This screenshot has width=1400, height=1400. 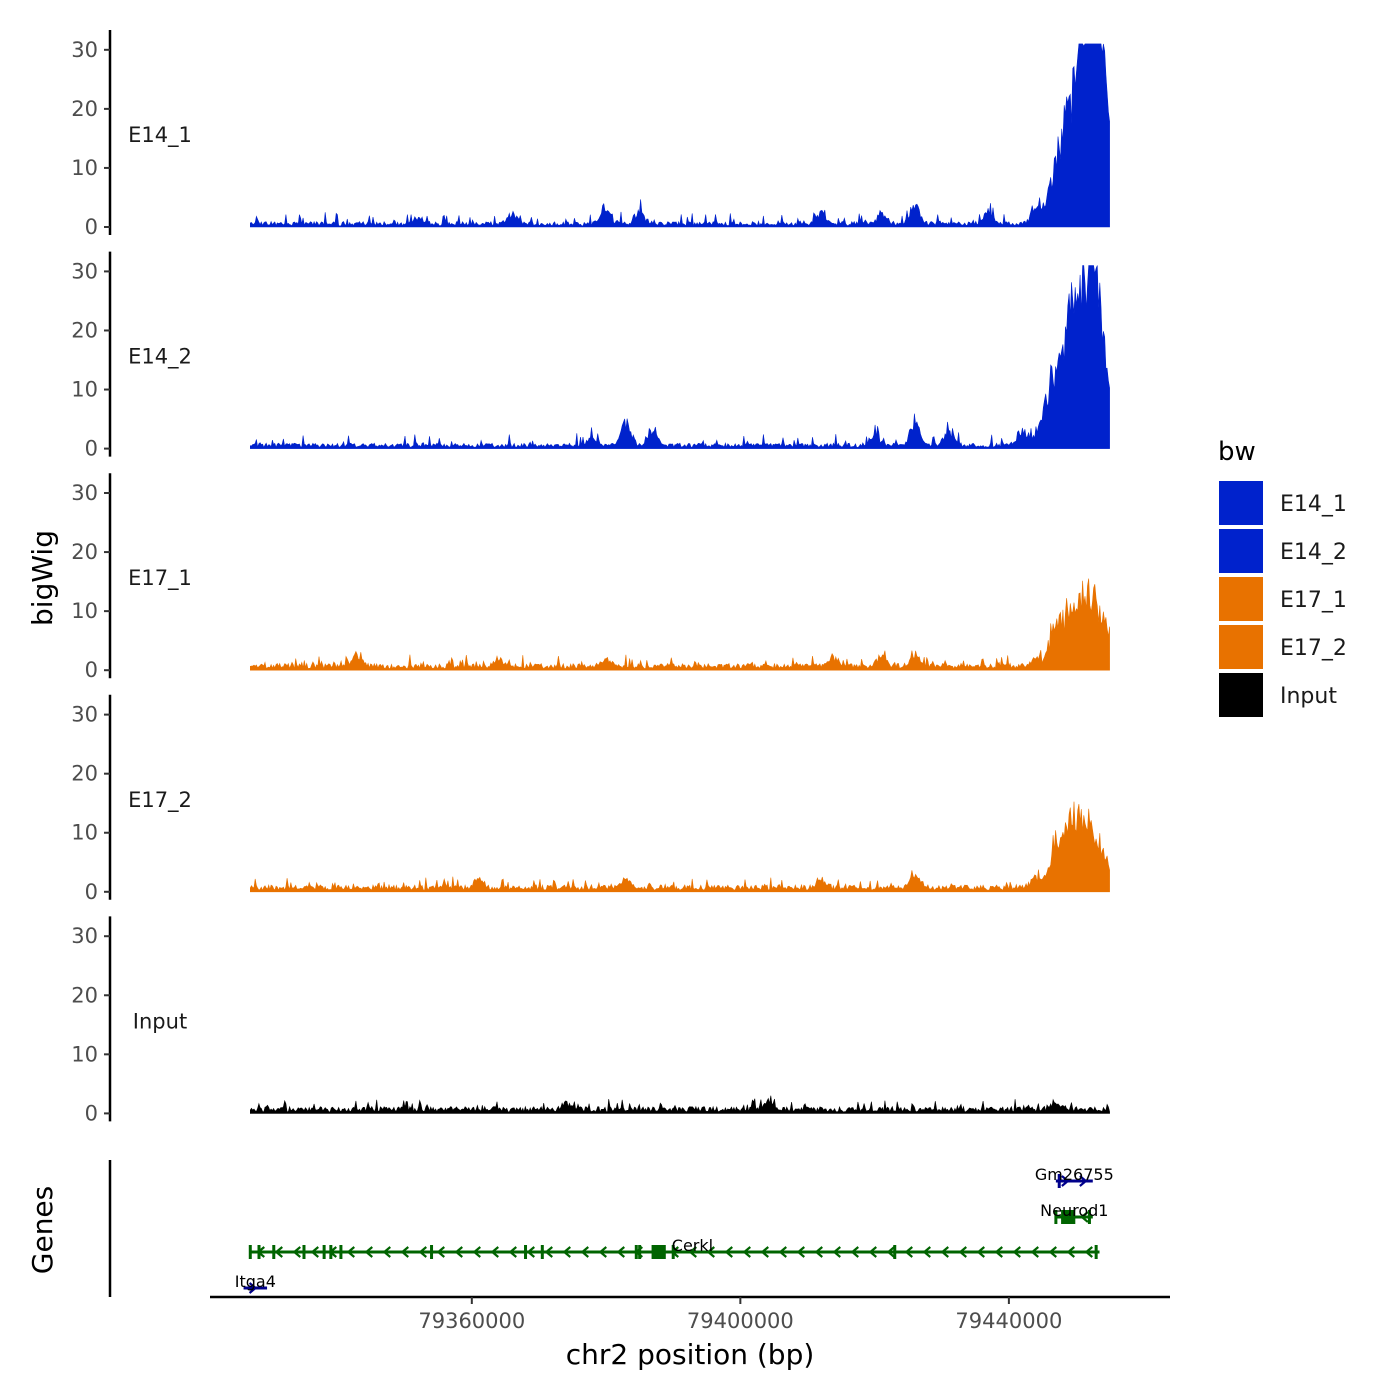 I want to click on track-label: E17_1, so click(x=160, y=578).